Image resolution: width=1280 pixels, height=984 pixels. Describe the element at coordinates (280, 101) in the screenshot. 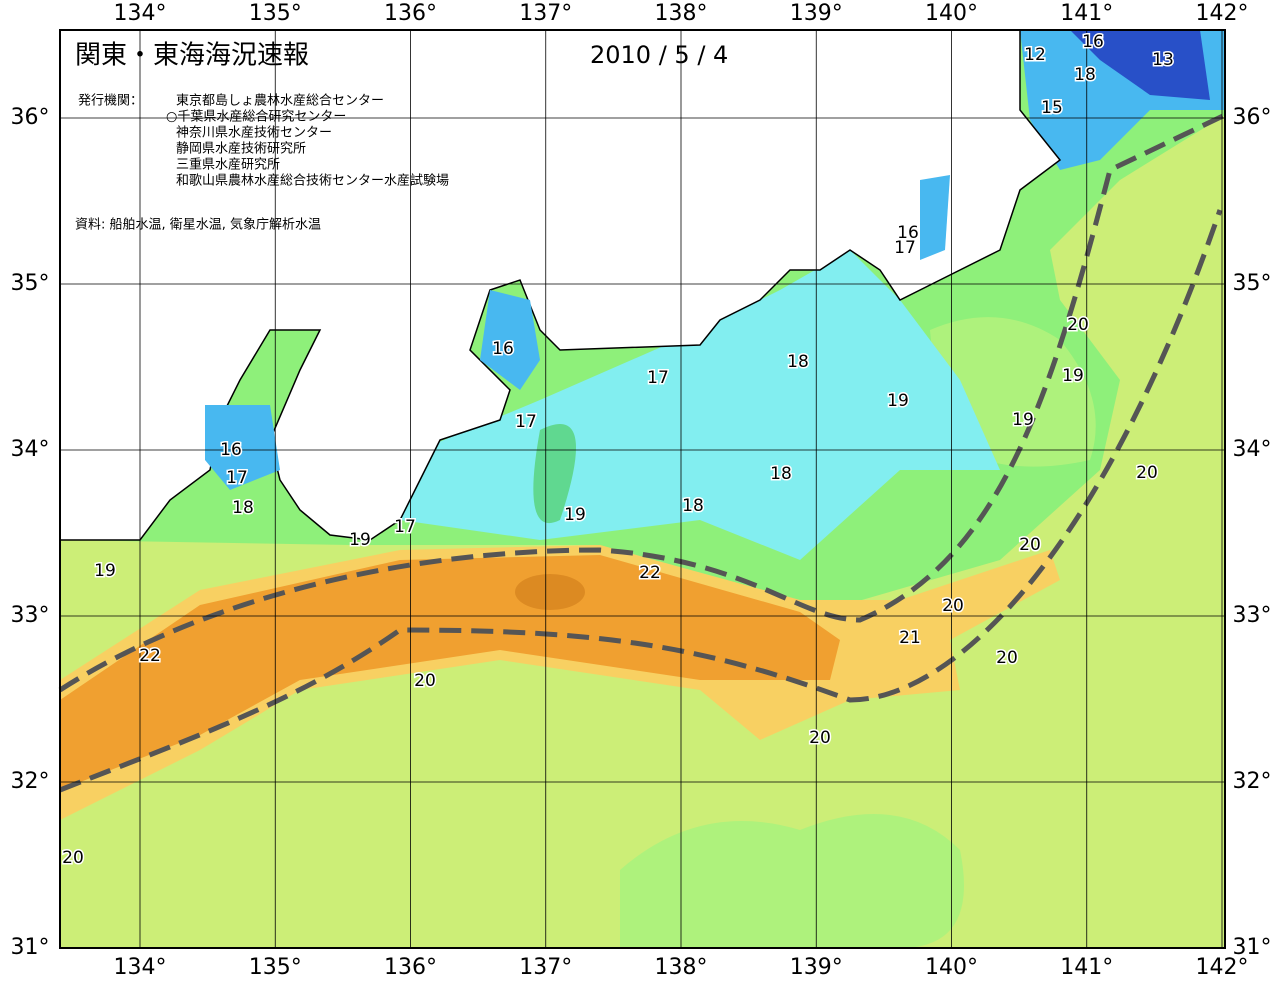

I see `issuer: 東京都島しょ農林水産総合センター` at that location.